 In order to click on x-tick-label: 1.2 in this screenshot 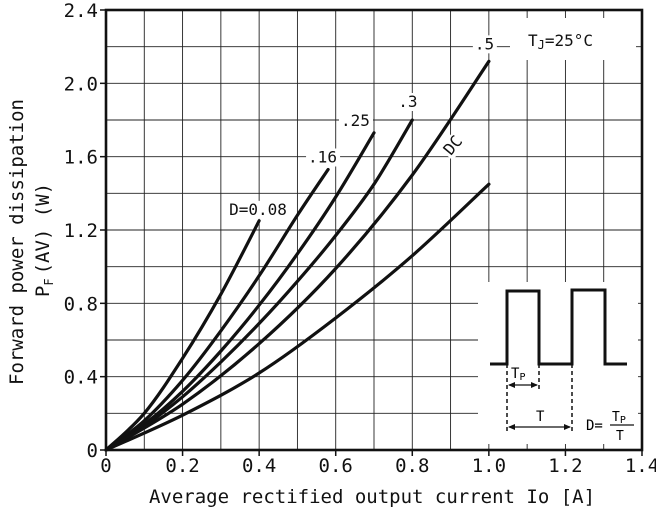, I will do `click(565, 466)`.